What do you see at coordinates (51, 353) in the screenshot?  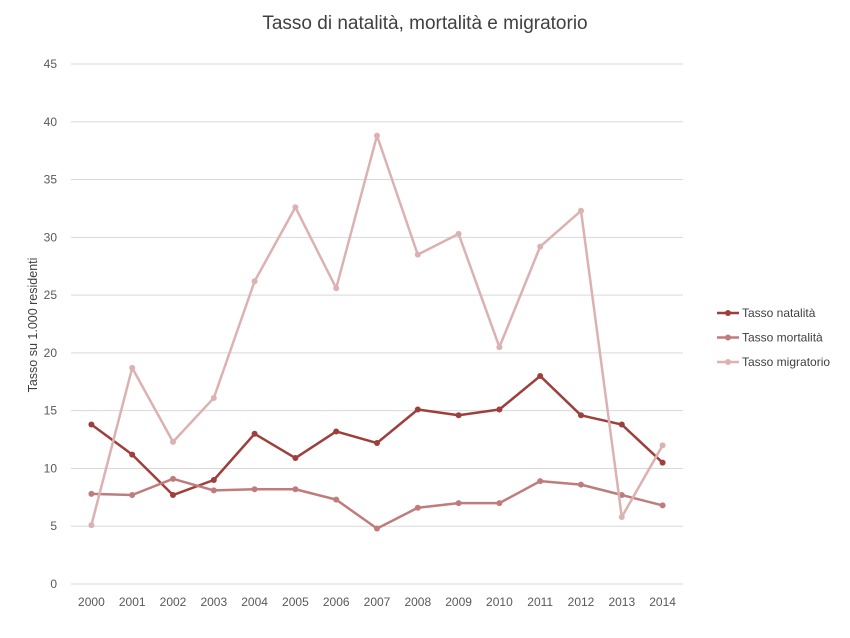 I see `y-tick-label: 20` at bounding box center [51, 353].